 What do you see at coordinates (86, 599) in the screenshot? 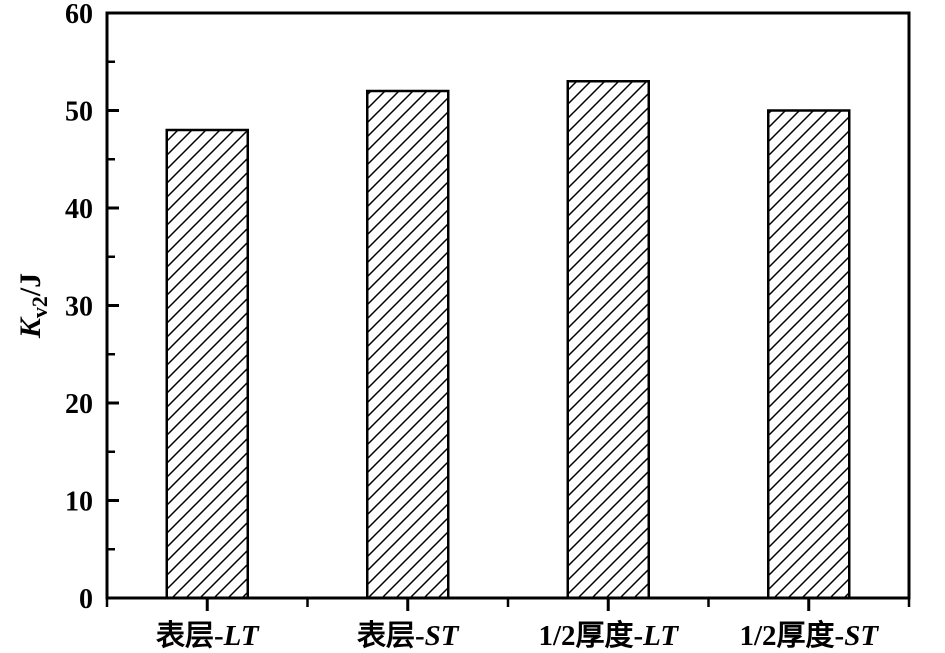
I see `y-tick-label: 0` at bounding box center [86, 599].